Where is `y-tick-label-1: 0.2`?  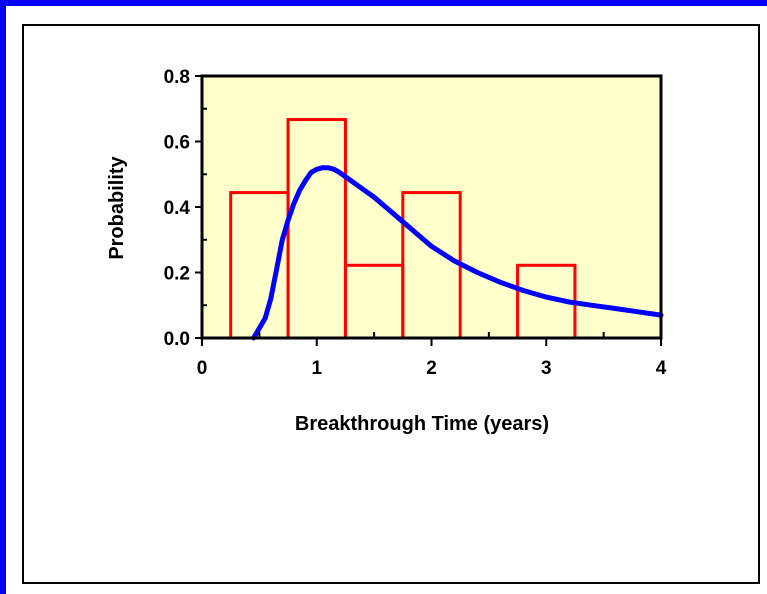 y-tick-label-1: 0.2 is located at coordinates (177, 274).